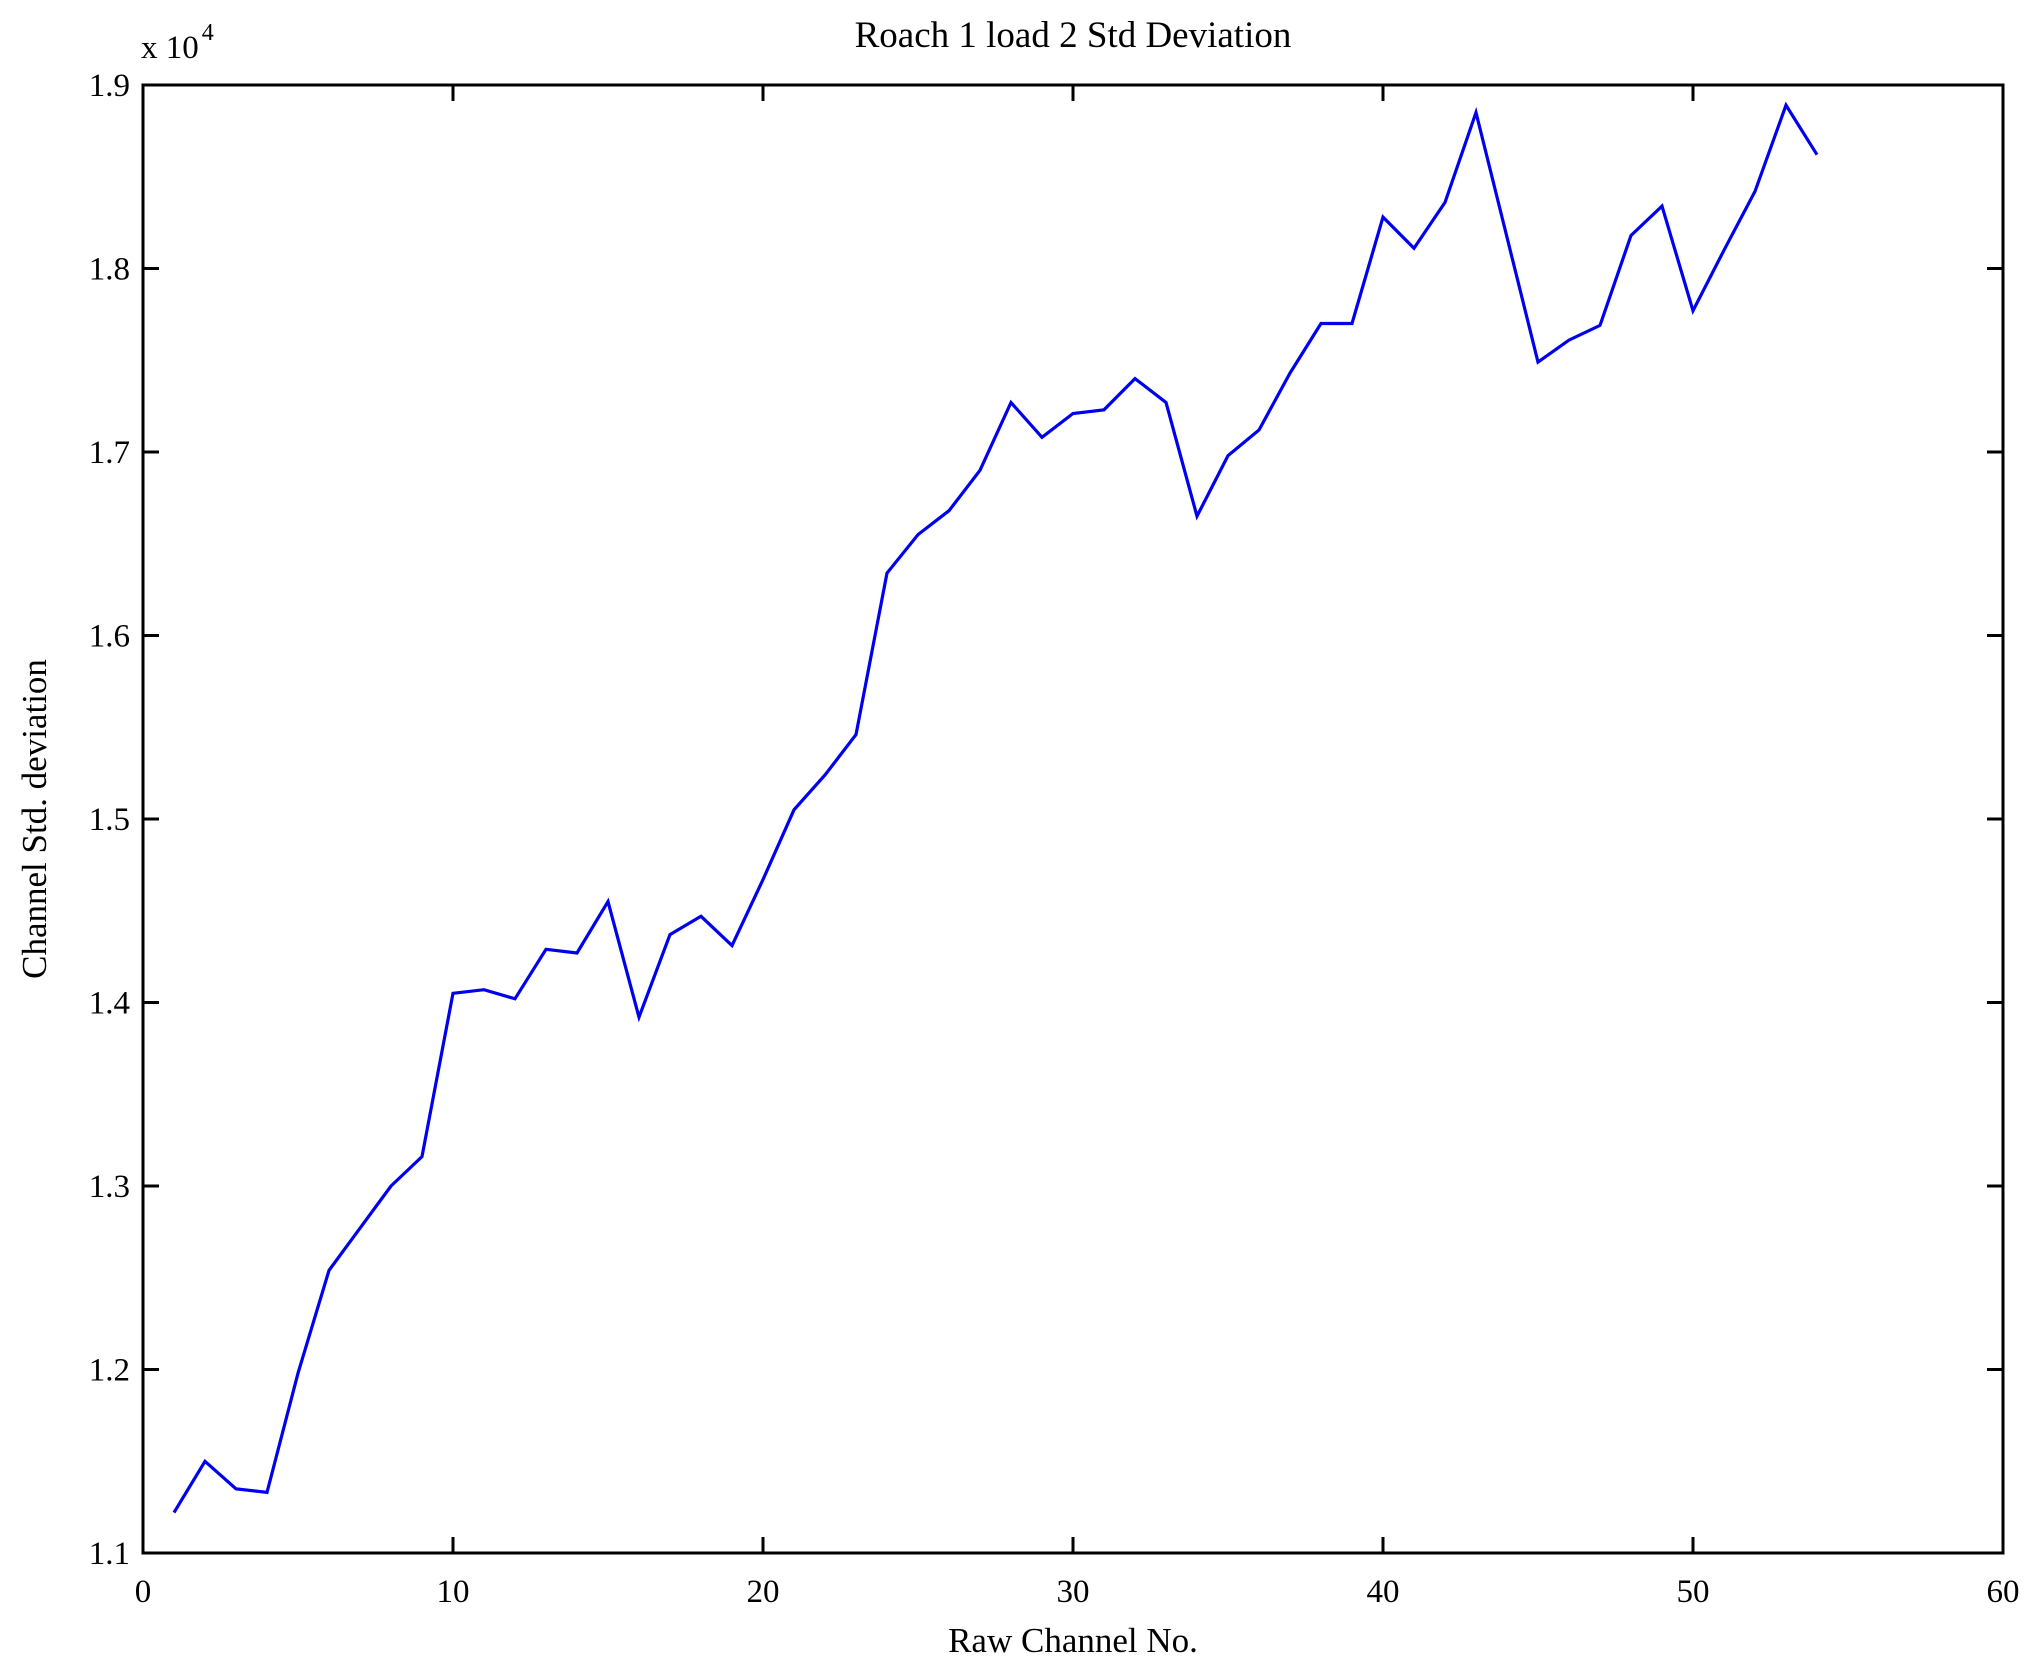  What do you see at coordinates (143, 1592) in the screenshot?
I see `x-tick-label: 0` at bounding box center [143, 1592].